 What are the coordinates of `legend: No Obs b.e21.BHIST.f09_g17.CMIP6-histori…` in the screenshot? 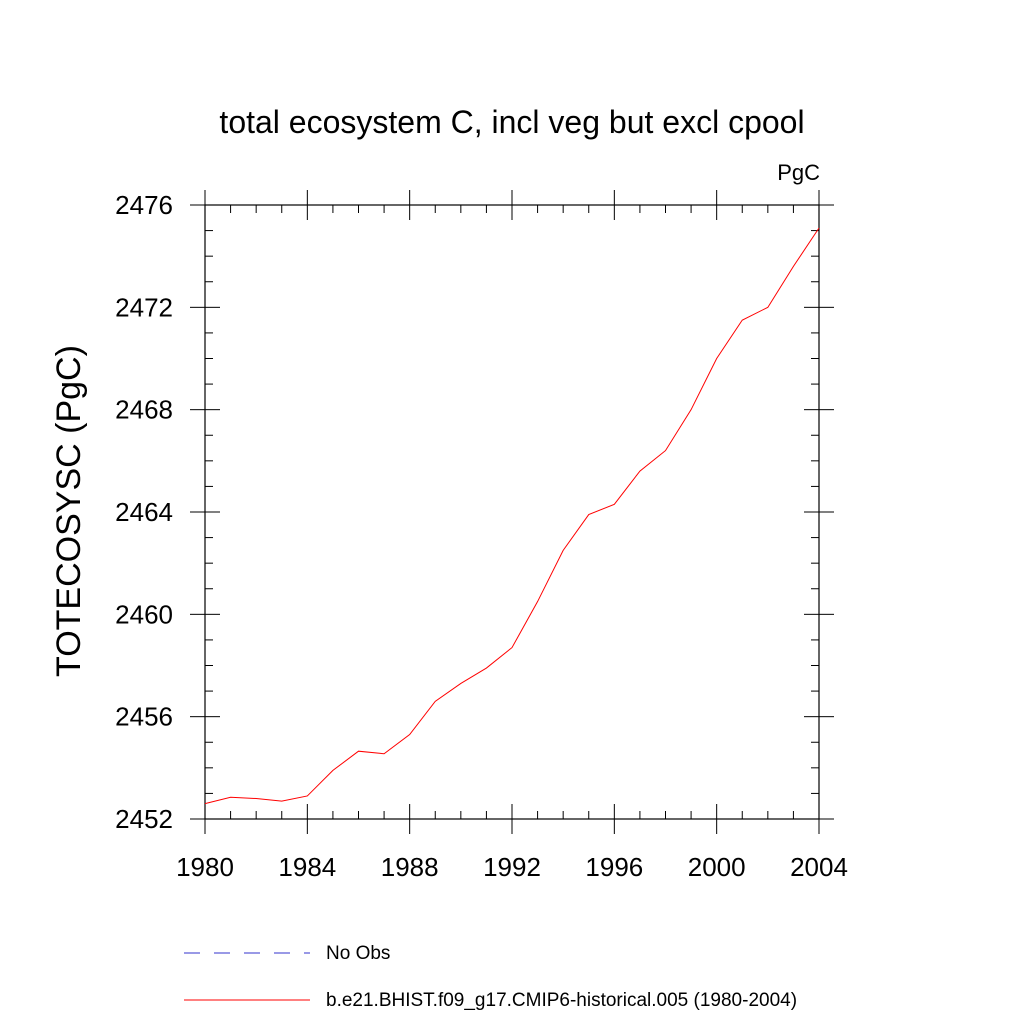 It's located at (490, 977).